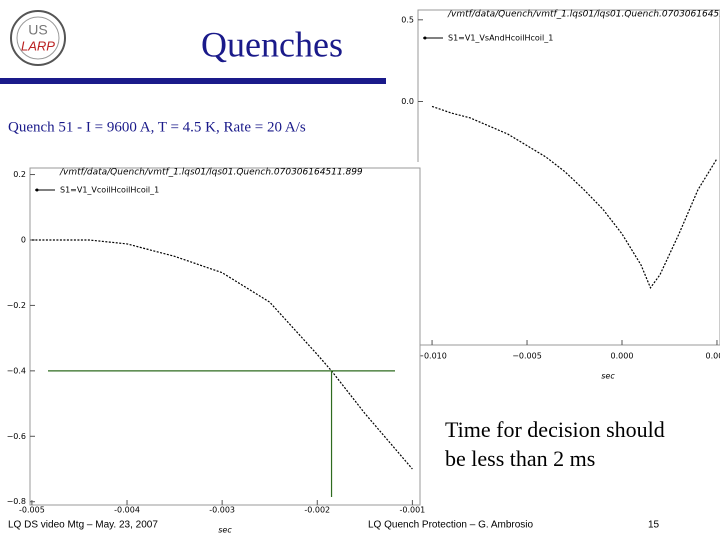 The height and width of the screenshot is (540, 720). What do you see at coordinates (500, 38) in the screenshot?
I see `legend-label: S1=V1_VsAndHcoilHcoil_1` at bounding box center [500, 38].